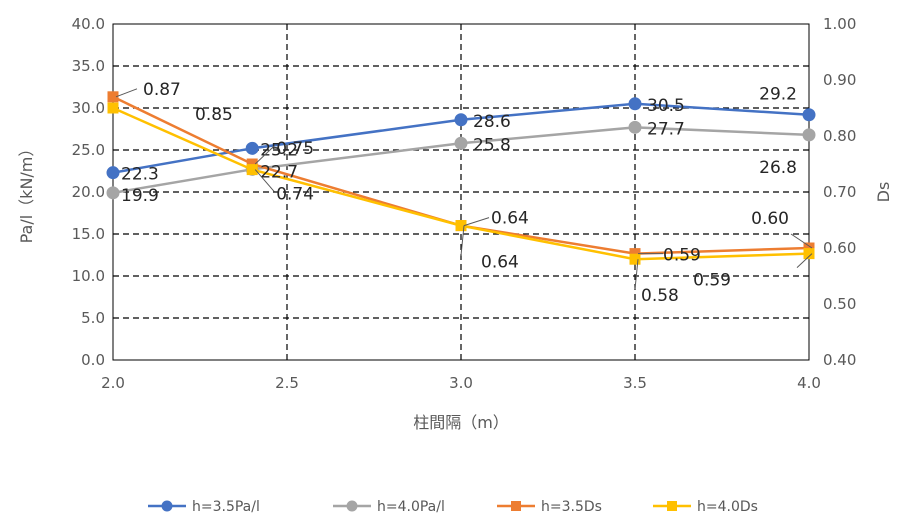  Describe the element at coordinates (770, 219) in the screenshot. I see `data-label: 0.60` at that location.